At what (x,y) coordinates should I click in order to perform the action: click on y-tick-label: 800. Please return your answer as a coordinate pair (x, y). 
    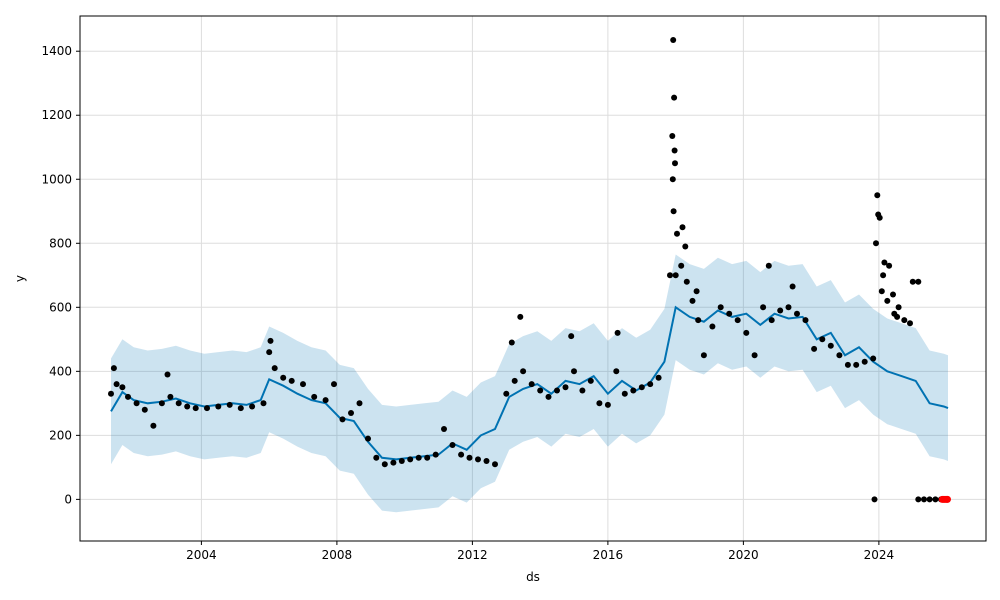
    Looking at the image, I should click on (60, 243).